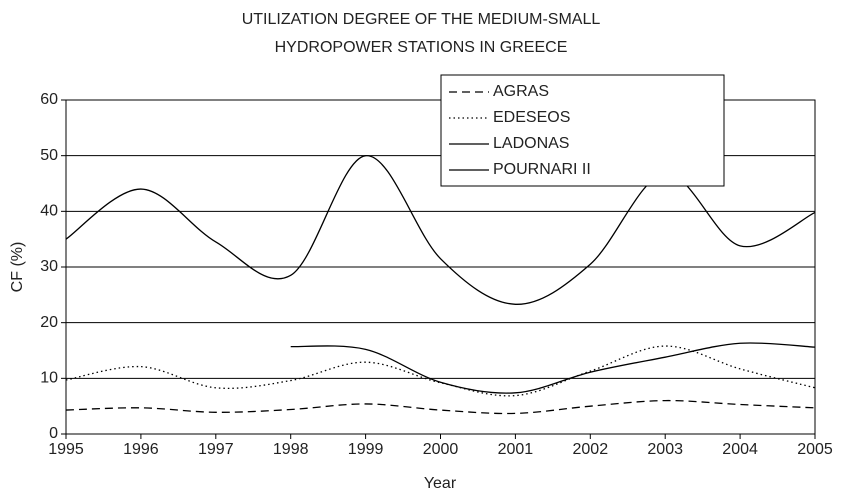 The image size is (842, 495). Describe the element at coordinates (49, 99) in the screenshot. I see `y-tick-label: 60` at that location.